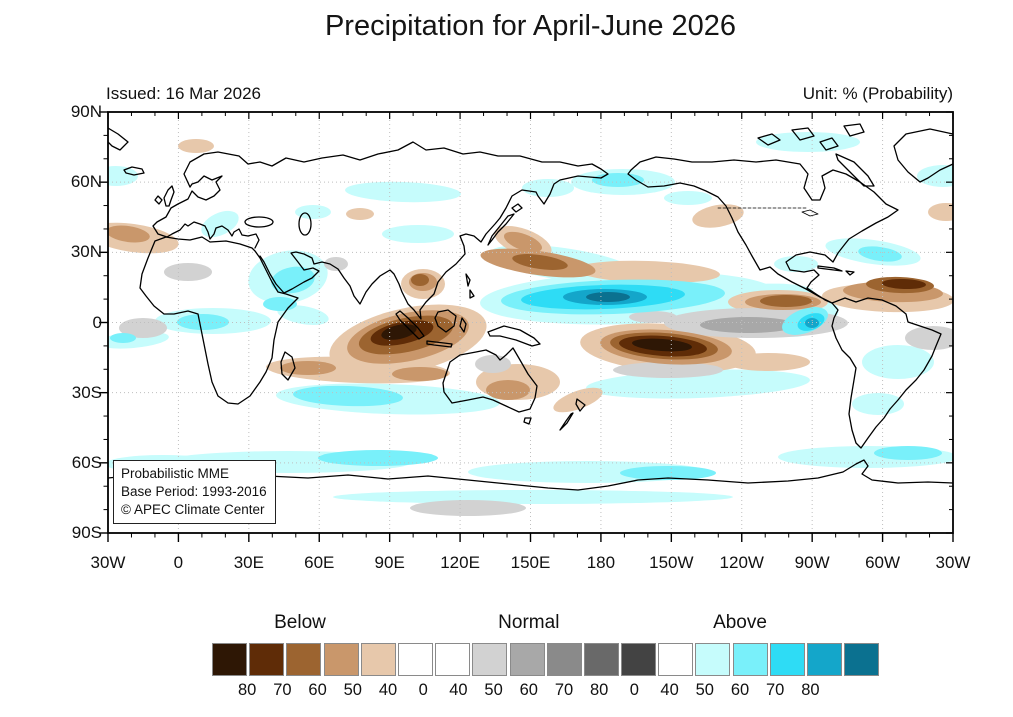 The width and height of the screenshot is (1013, 717). What do you see at coordinates (183, 93) in the screenshot?
I see `issued-date-label: Issued: 16 Mar 2026` at bounding box center [183, 93].